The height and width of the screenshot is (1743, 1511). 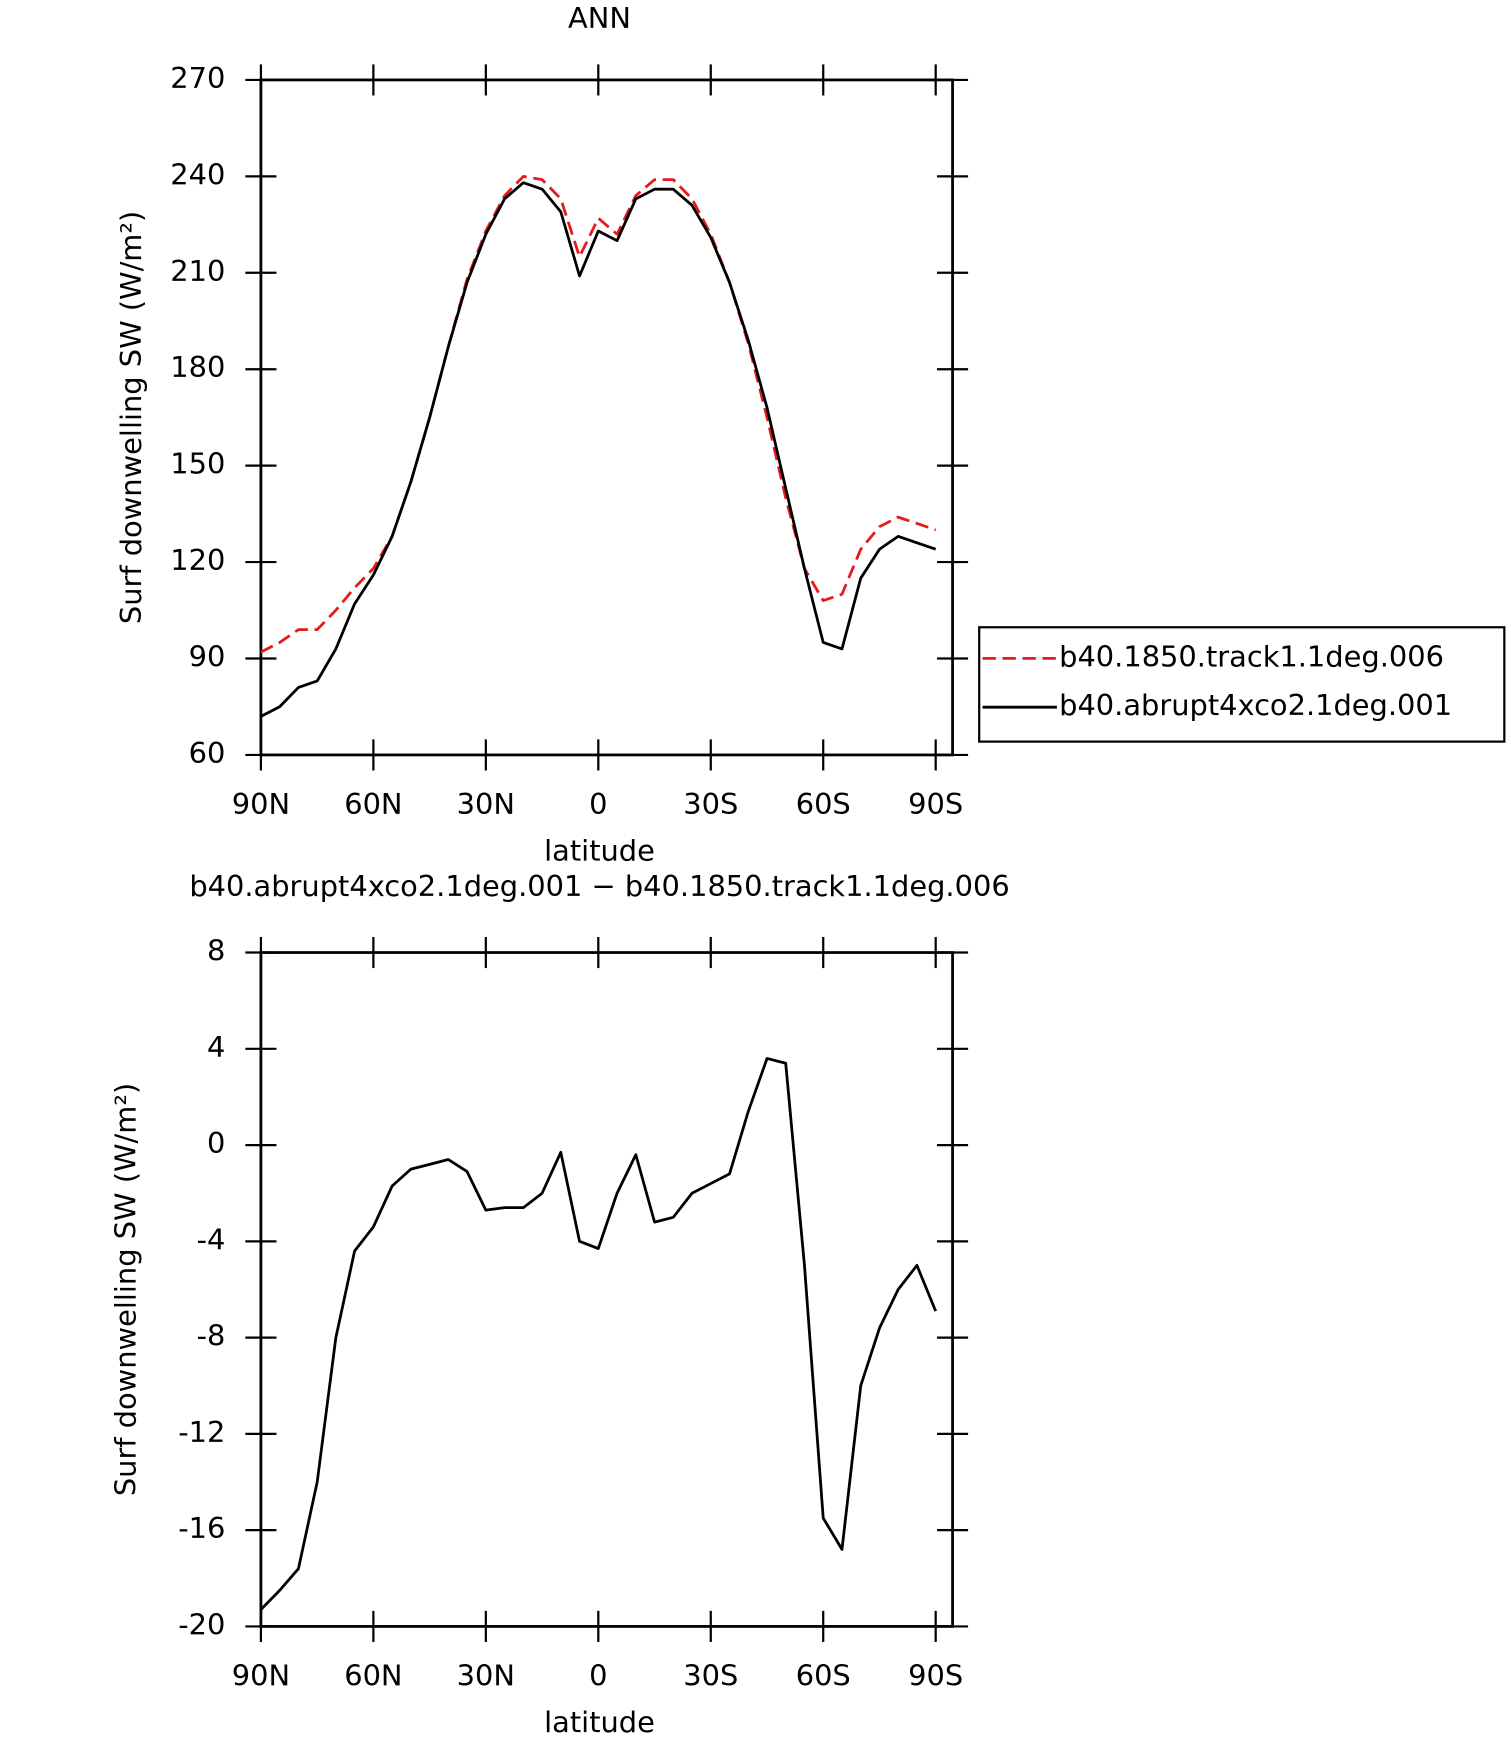 What do you see at coordinates (216, 951) in the screenshot?
I see `y-tick-label: 8` at bounding box center [216, 951].